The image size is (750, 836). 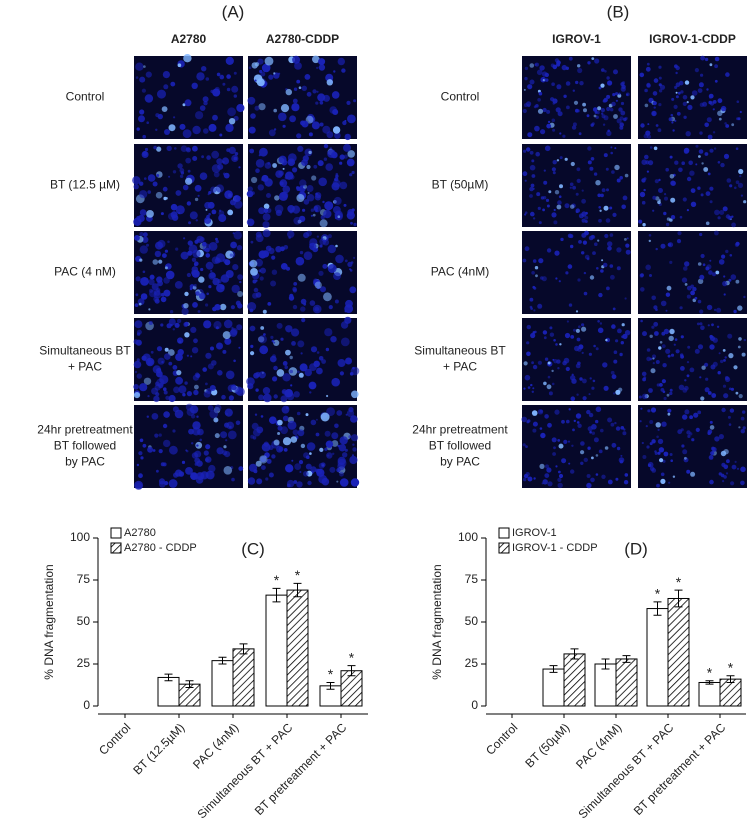 I want to click on row-label: BT (12.5 µM), so click(x=85, y=185).